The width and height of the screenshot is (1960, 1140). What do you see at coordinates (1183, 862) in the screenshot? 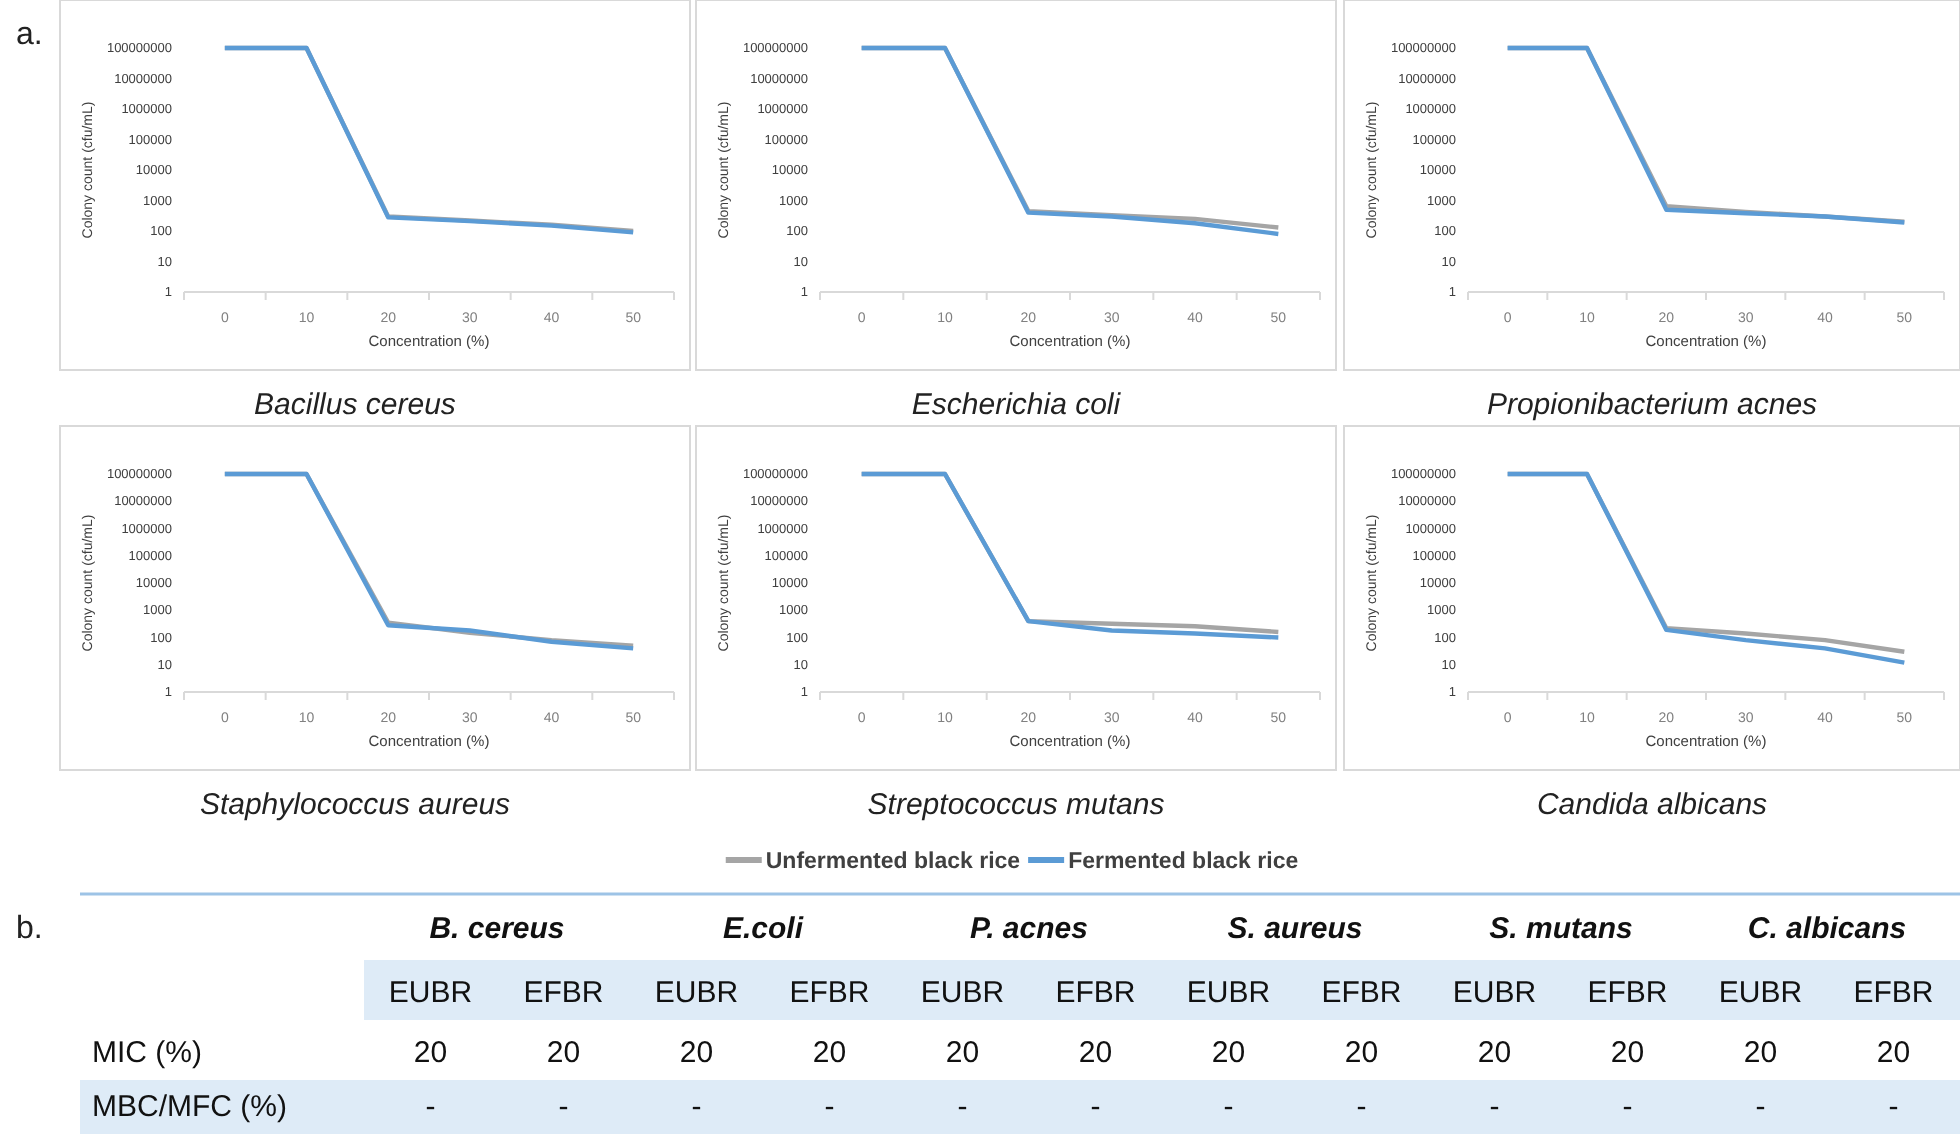
I see `legend-label: Fermented black rice` at bounding box center [1183, 862].